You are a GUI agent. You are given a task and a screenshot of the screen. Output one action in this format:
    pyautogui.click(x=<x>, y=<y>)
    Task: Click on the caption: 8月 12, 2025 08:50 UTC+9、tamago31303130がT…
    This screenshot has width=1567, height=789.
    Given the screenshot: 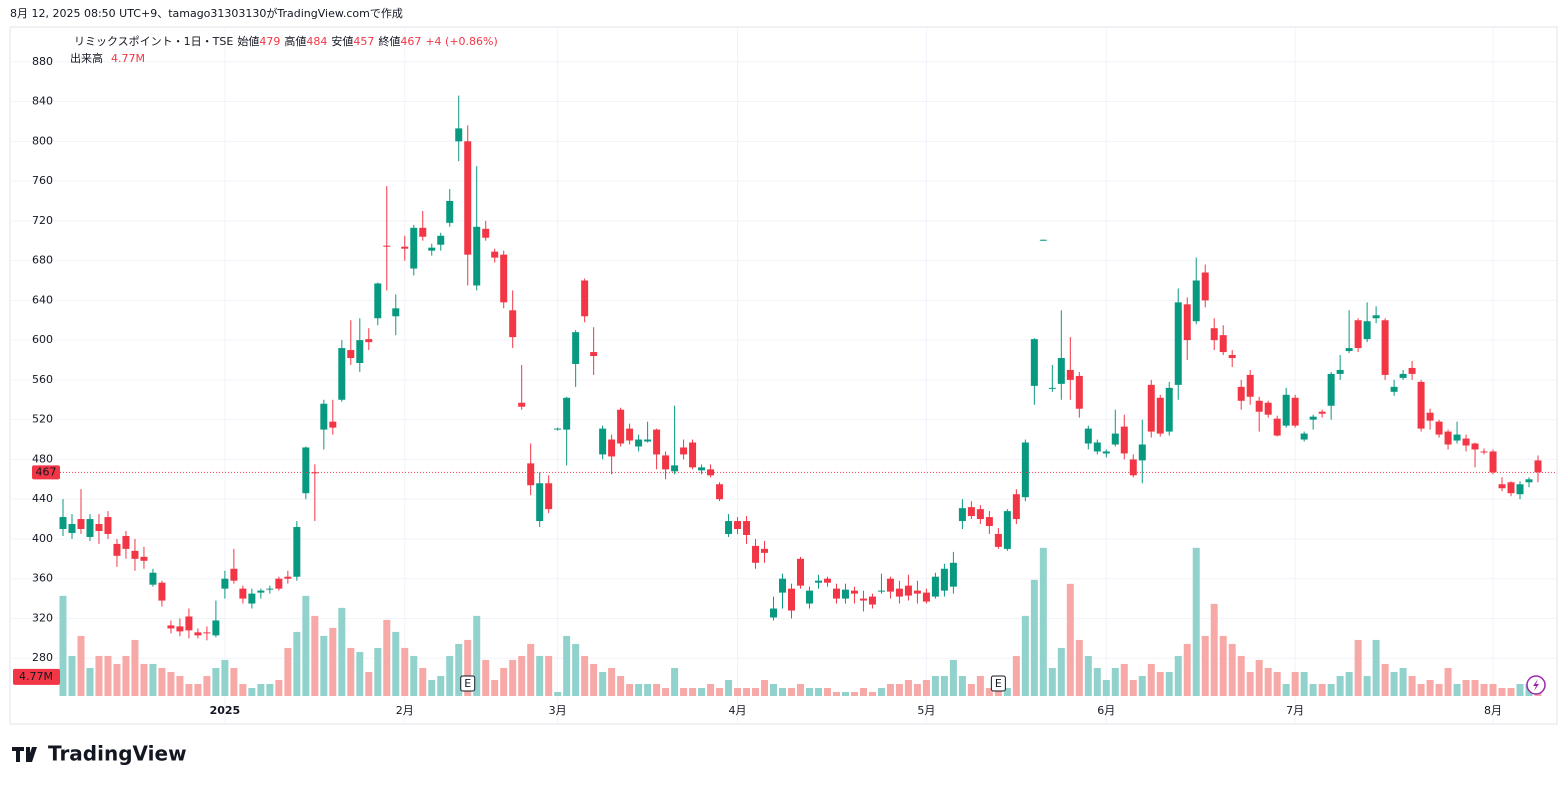 What is the action you would take?
    pyautogui.click(x=206, y=13)
    